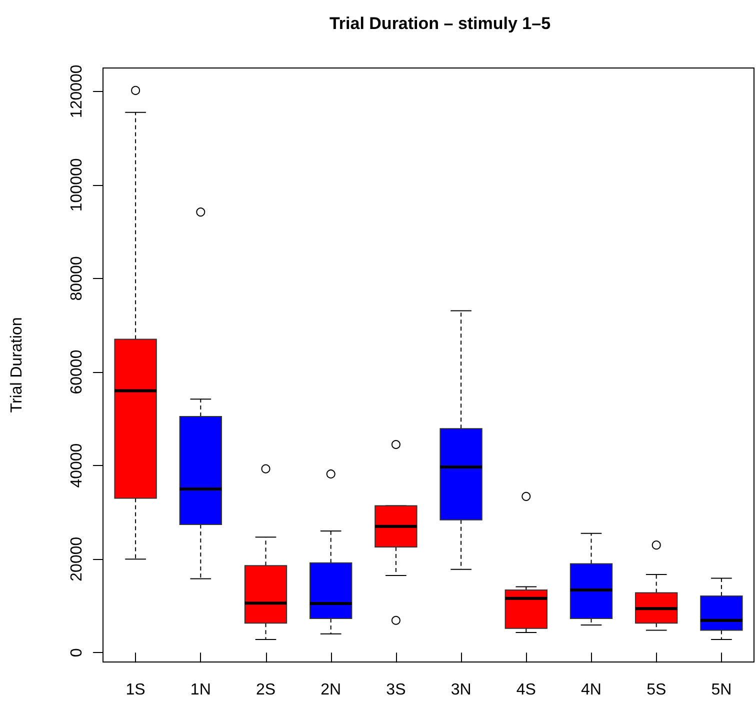 The image size is (756, 708). What do you see at coordinates (77, 465) in the screenshot?
I see `y-tick-label: 40000` at bounding box center [77, 465].